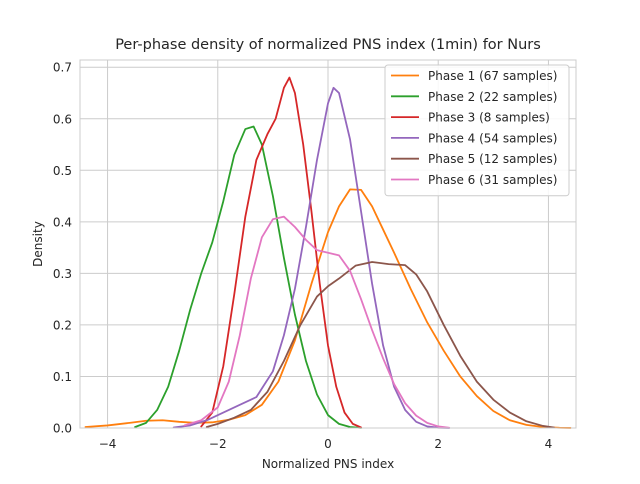  I want to click on legend-label-phase-3: Phase 3 (8 samples), so click(489, 118).